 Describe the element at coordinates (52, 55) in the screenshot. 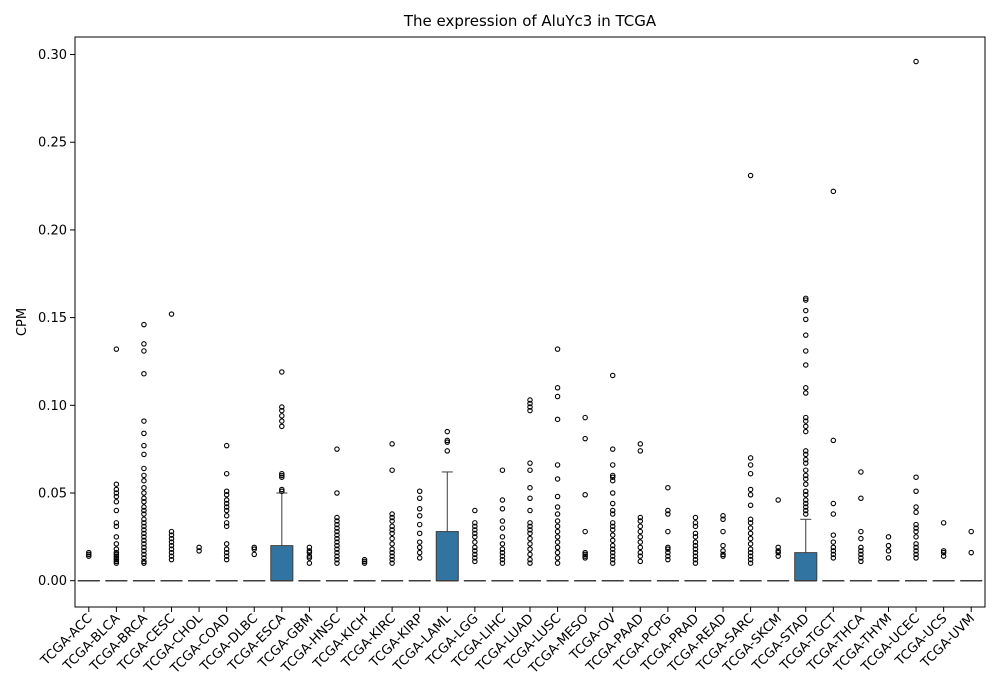

I see `y-tick-label: 0.30` at that location.